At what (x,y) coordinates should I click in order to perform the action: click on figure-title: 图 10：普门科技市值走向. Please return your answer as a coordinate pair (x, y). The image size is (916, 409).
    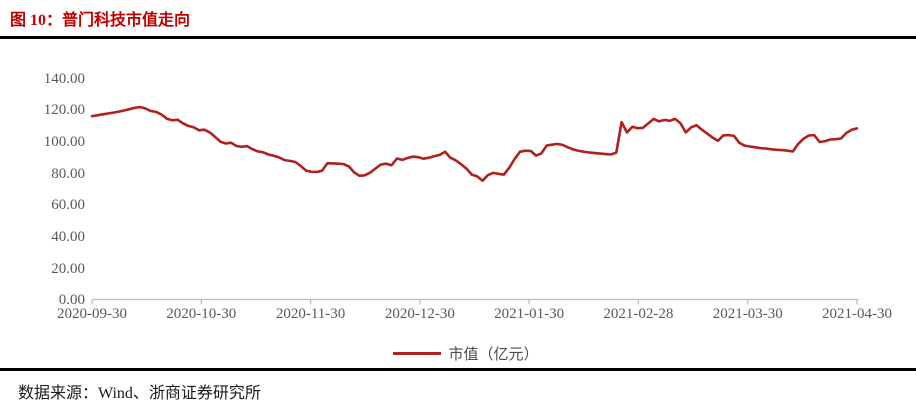
    Looking at the image, I should click on (100, 20).